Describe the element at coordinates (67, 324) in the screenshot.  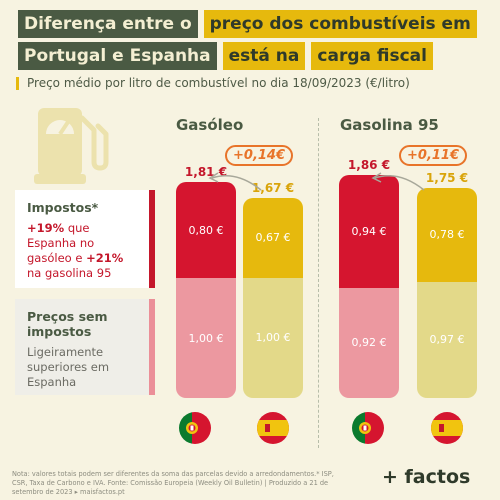
I see `legend-pretax-title: Preços sem impostos` at that location.